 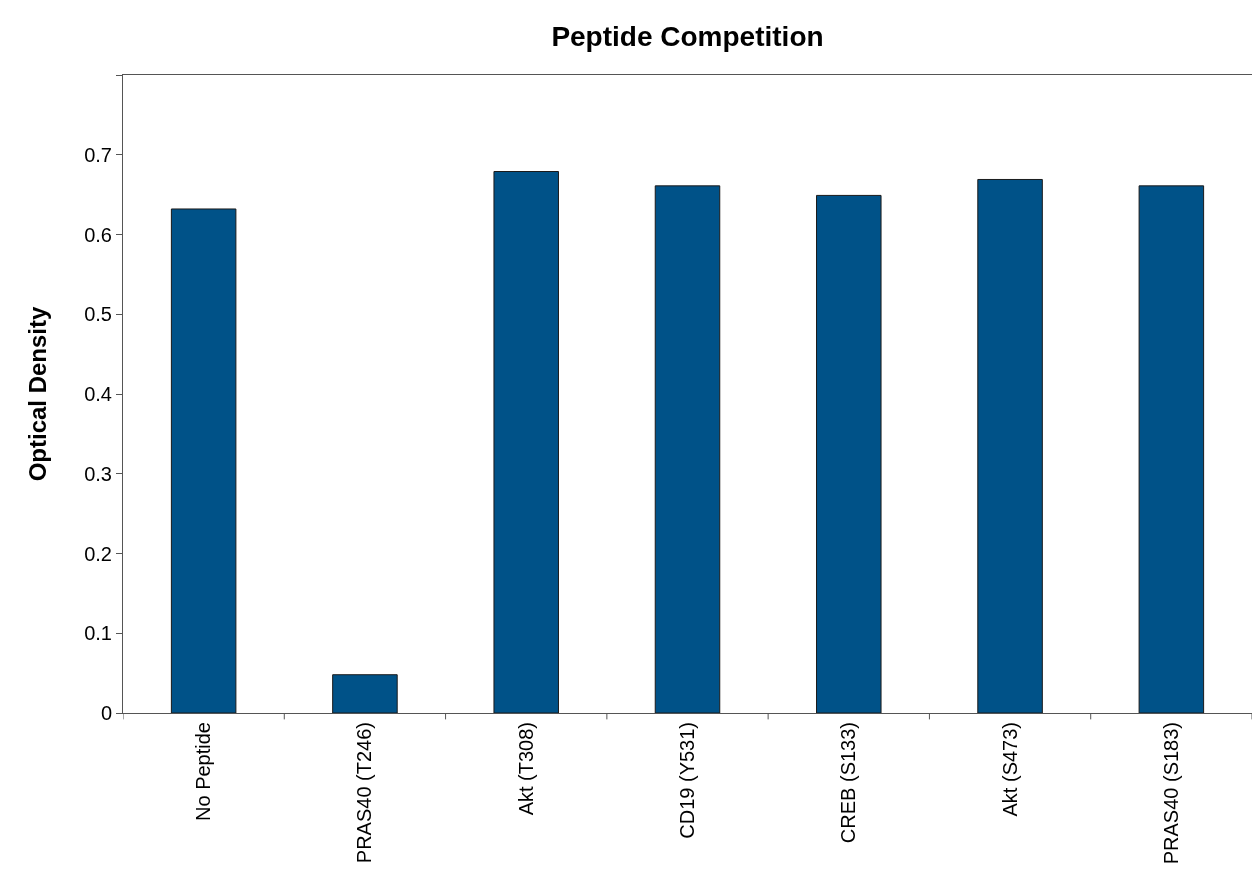 What do you see at coordinates (98, 553) in the screenshot?
I see `y-tick-label: 0.2` at bounding box center [98, 553].